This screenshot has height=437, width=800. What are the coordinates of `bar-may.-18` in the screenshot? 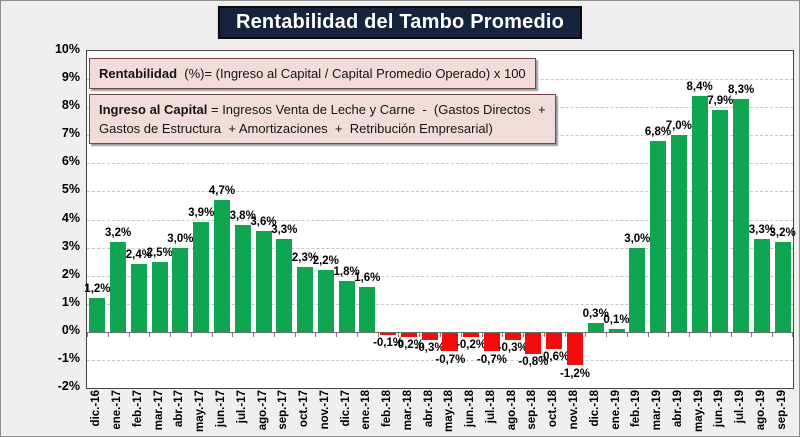 It's located at (450, 342).